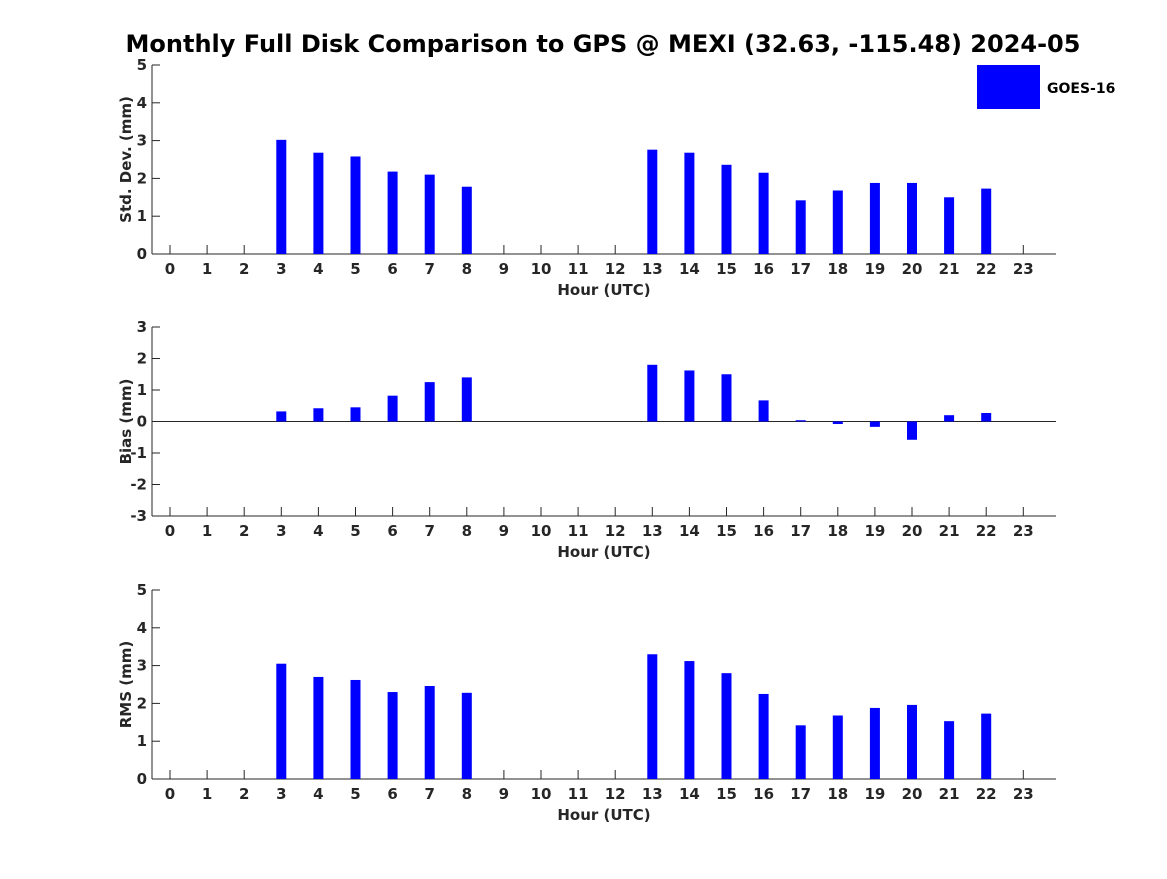 The height and width of the screenshot is (879, 1167). I want to click on y-axis-label: Std. Dev. (mm), so click(126, 159).